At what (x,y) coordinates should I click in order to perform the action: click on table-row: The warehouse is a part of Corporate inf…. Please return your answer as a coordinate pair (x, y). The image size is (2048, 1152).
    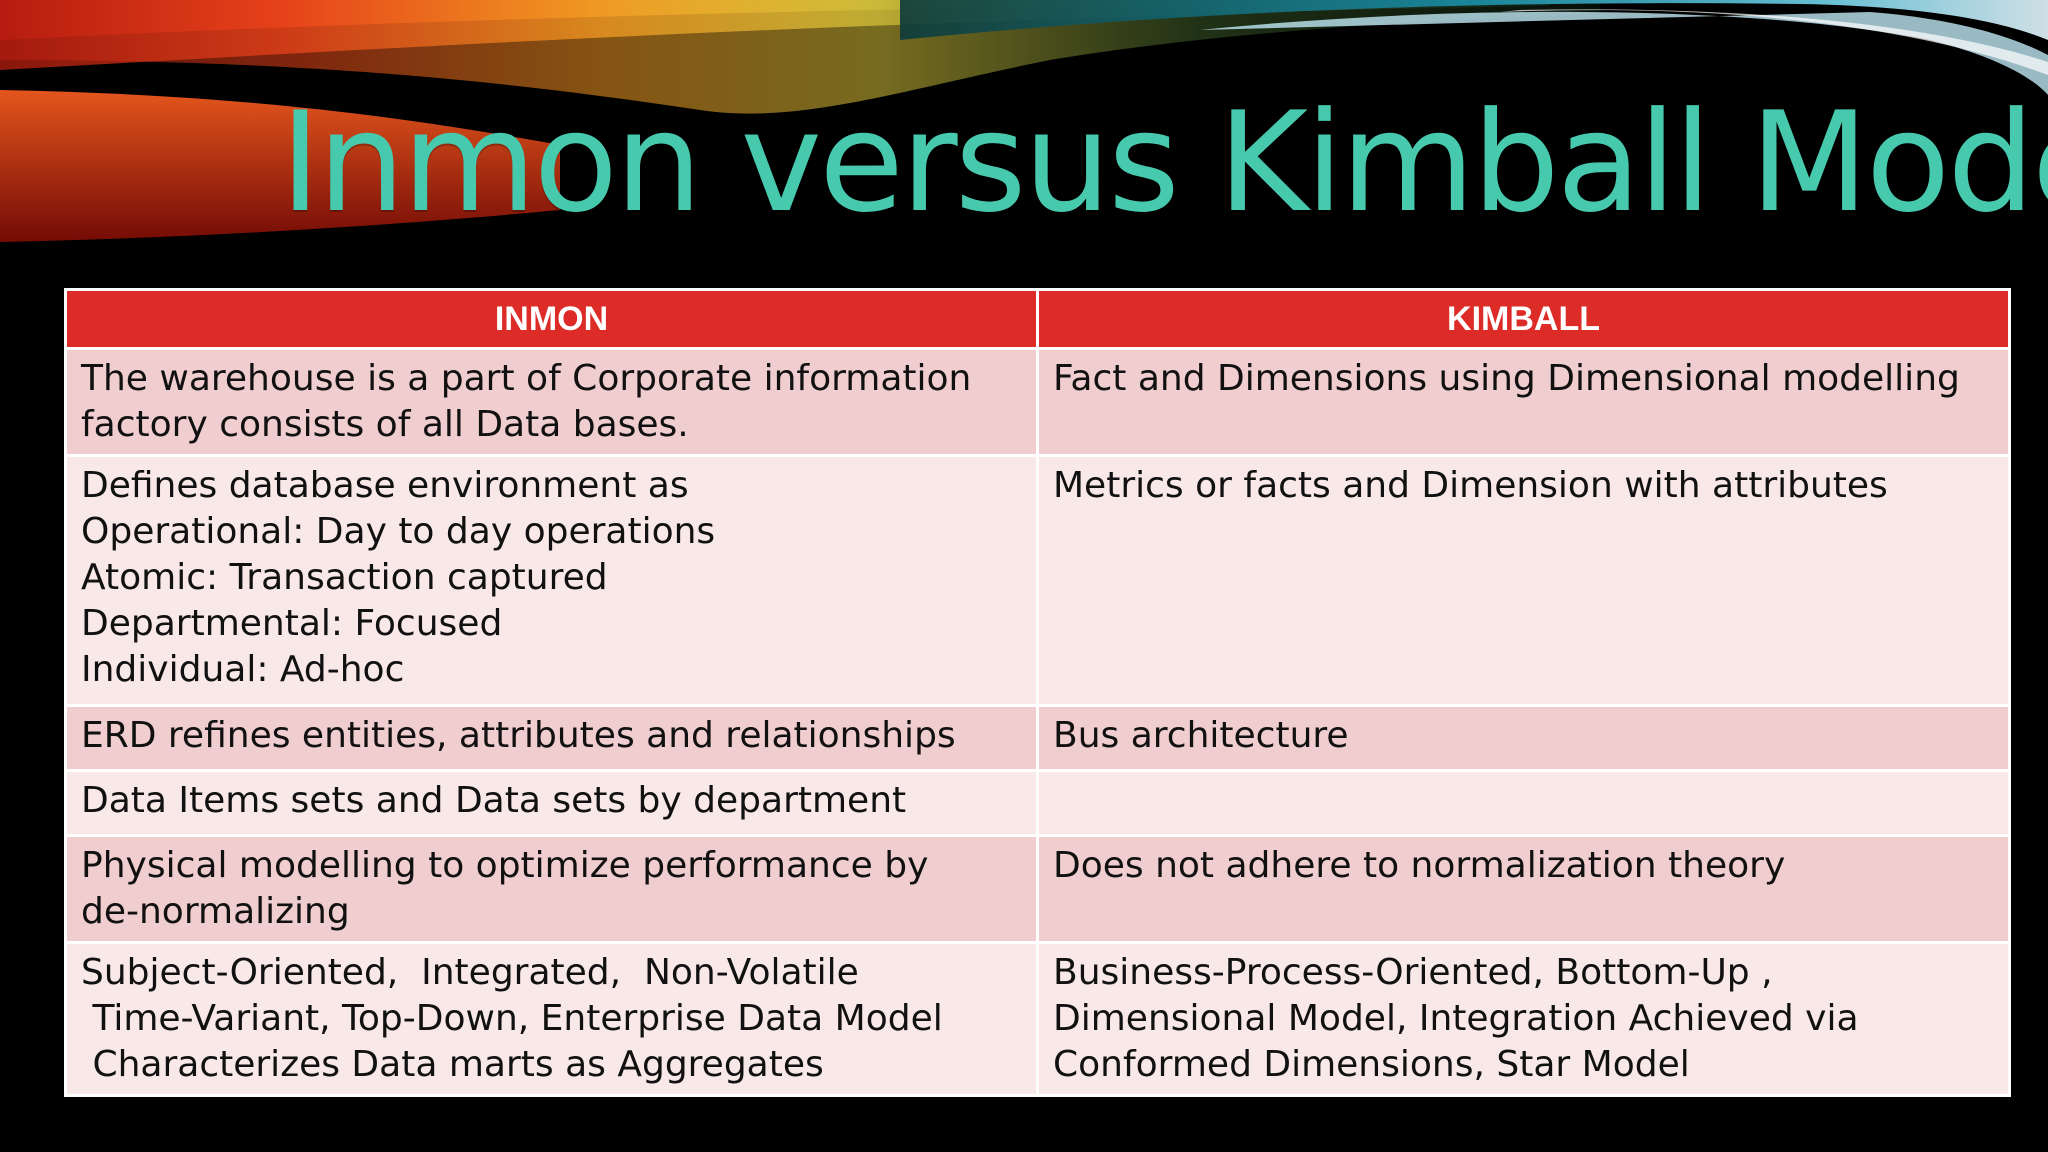
    Looking at the image, I should click on (1037, 402).